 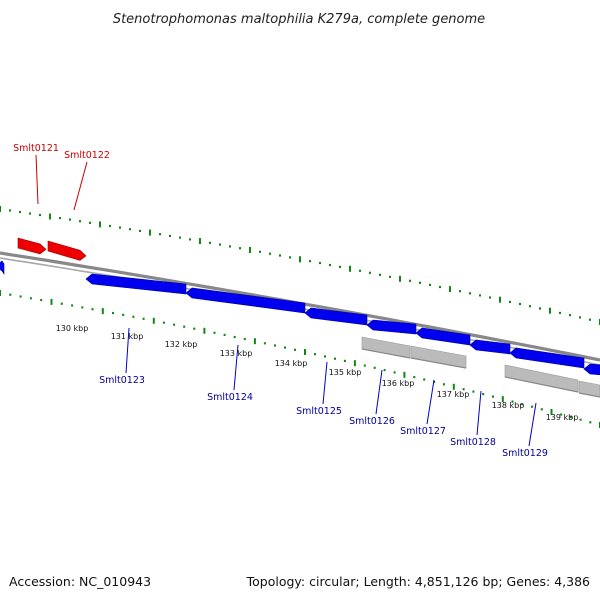 I want to click on gene-label-smlt0122: Smlt0122, so click(x=87, y=155).